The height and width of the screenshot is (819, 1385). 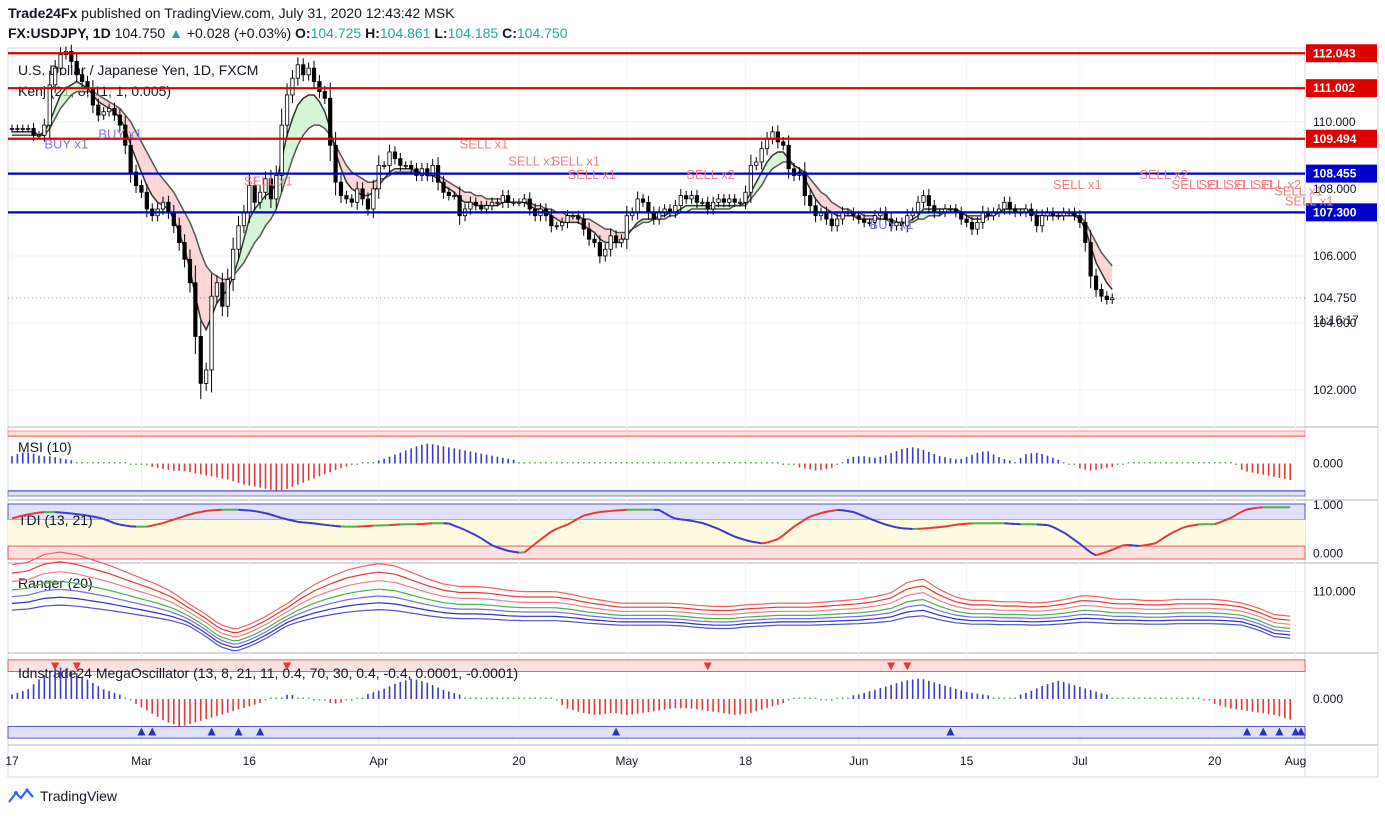 What do you see at coordinates (250, 761) in the screenshot?
I see `time-tick-label: 16` at bounding box center [250, 761].